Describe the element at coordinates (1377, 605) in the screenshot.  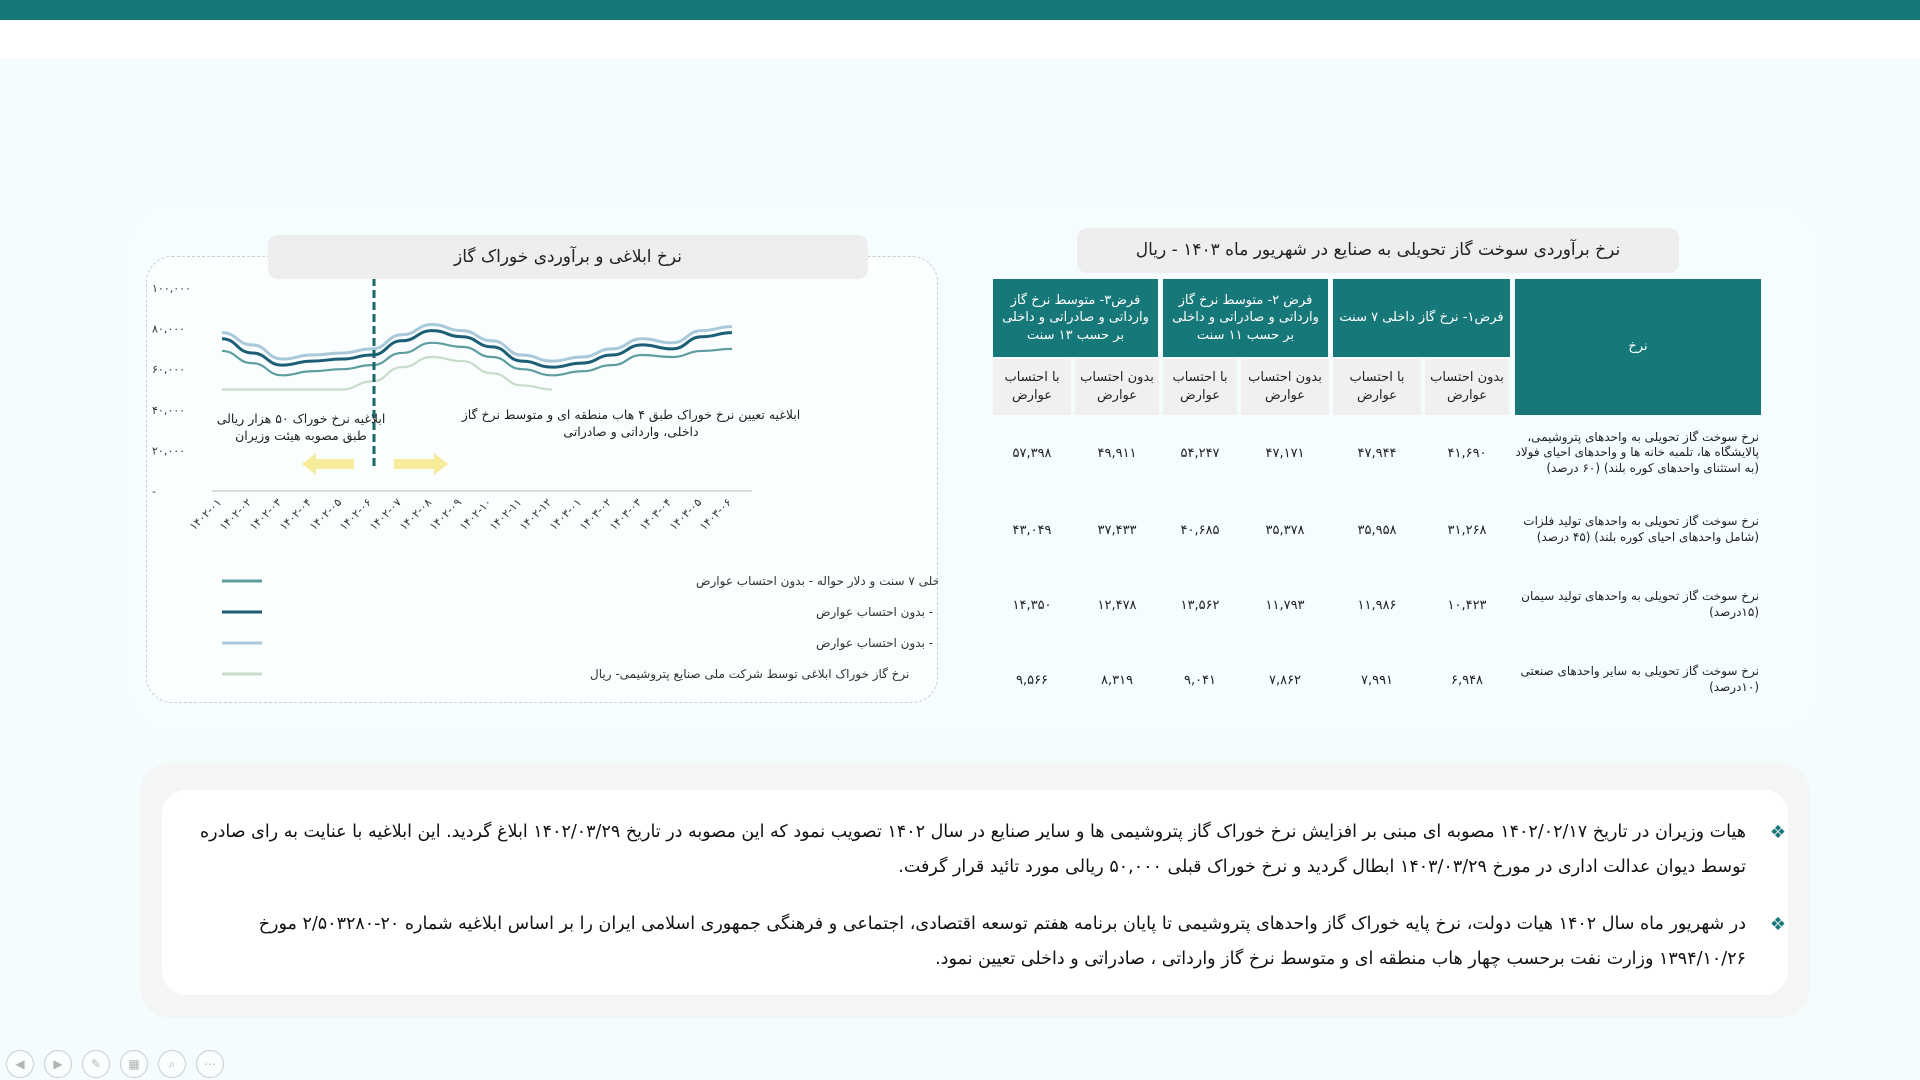
I see `cell-value: ۱۱,۹۸۶` at that location.